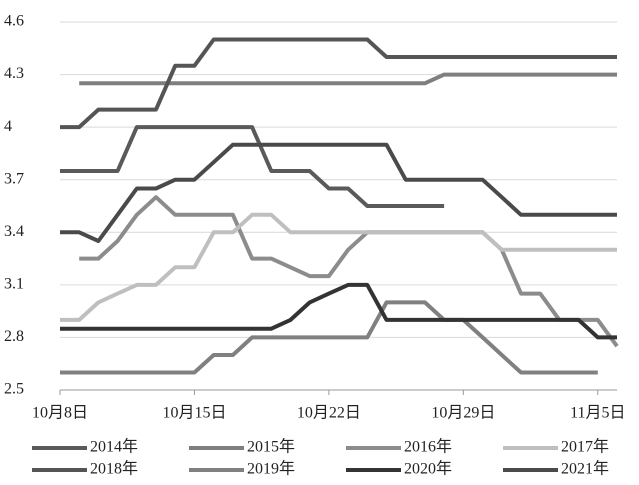  I want to click on legend-label: 2014年, so click(114, 447).